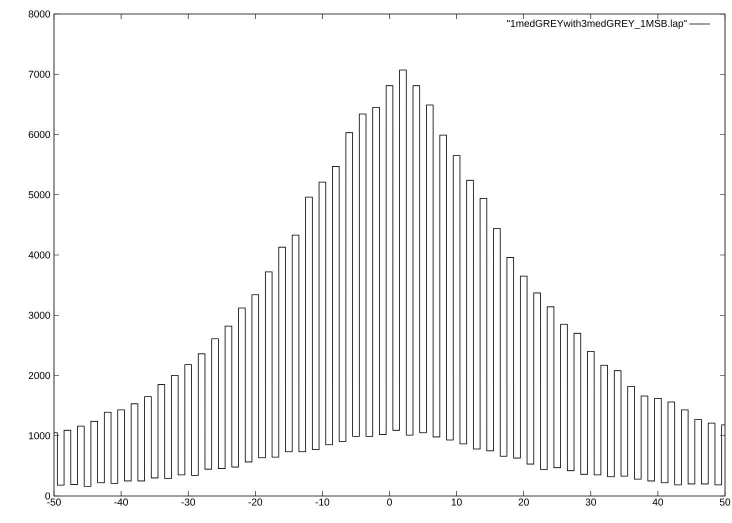 The width and height of the screenshot is (732, 523). Describe the element at coordinates (523, 502) in the screenshot. I see `x-tick-label: 20` at that location.